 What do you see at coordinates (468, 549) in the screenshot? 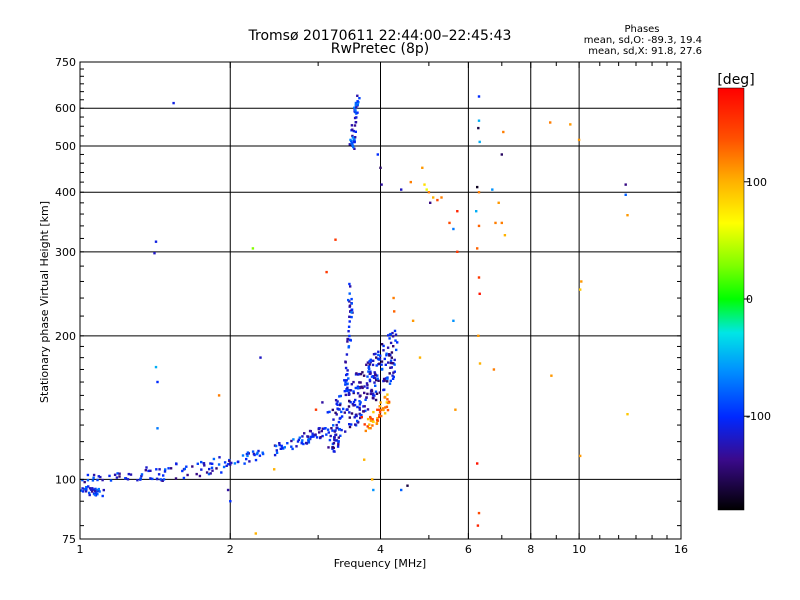
I see `x-tick-label: 6` at bounding box center [468, 549].